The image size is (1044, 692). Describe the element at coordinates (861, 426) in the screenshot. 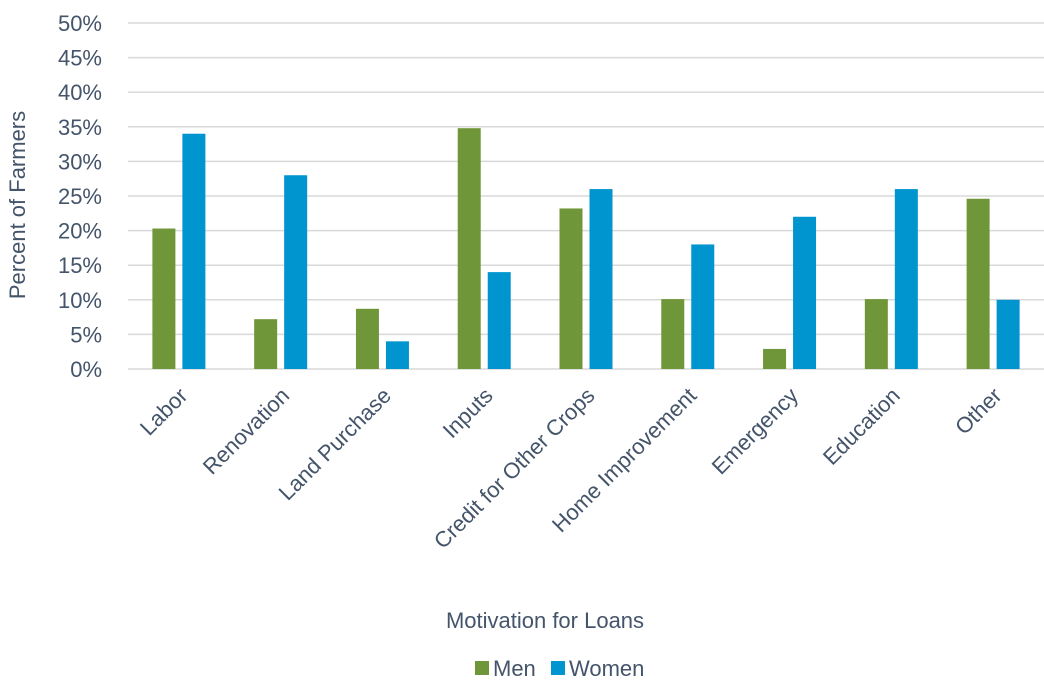

I see `x-tick-label: Education` at that location.